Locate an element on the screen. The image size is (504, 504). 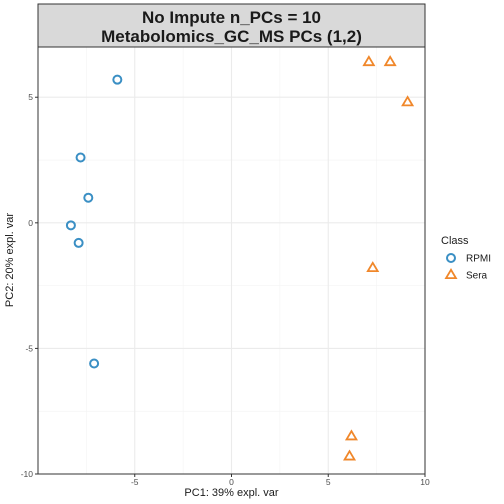
legend-label-rpmi: RPMI is located at coordinates (478, 259).